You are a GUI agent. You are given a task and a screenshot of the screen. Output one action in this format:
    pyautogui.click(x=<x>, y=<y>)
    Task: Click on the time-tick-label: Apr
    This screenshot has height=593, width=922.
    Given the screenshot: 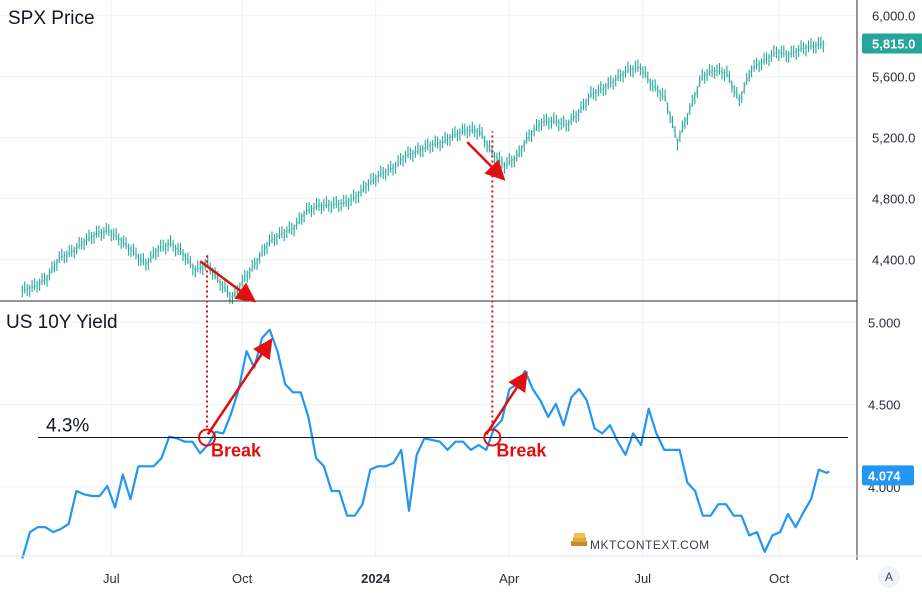 What is the action you would take?
    pyautogui.click(x=509, y=578)
    